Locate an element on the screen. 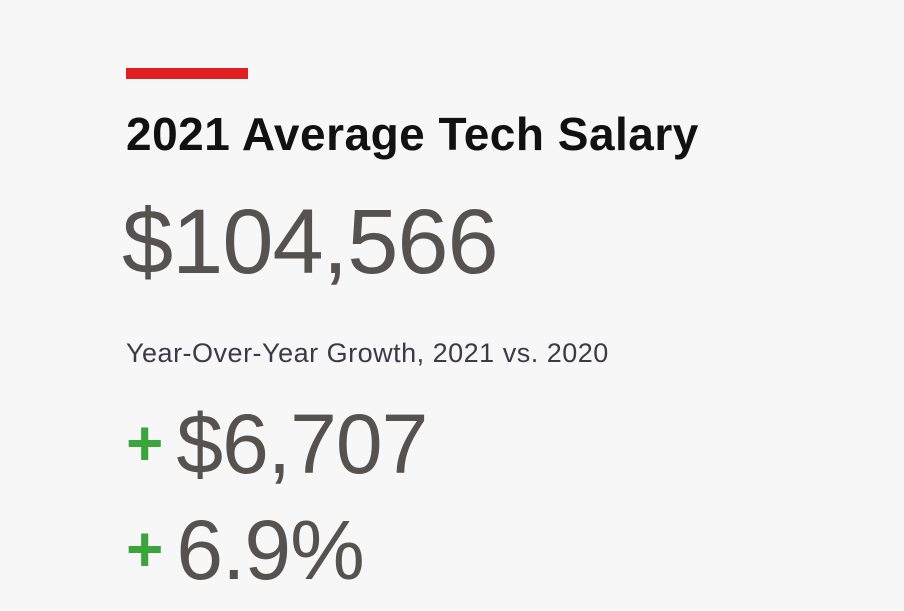 This screenshot has height=611, width=904. growth-row: + $6,707 is located at coordinates (277, 444).